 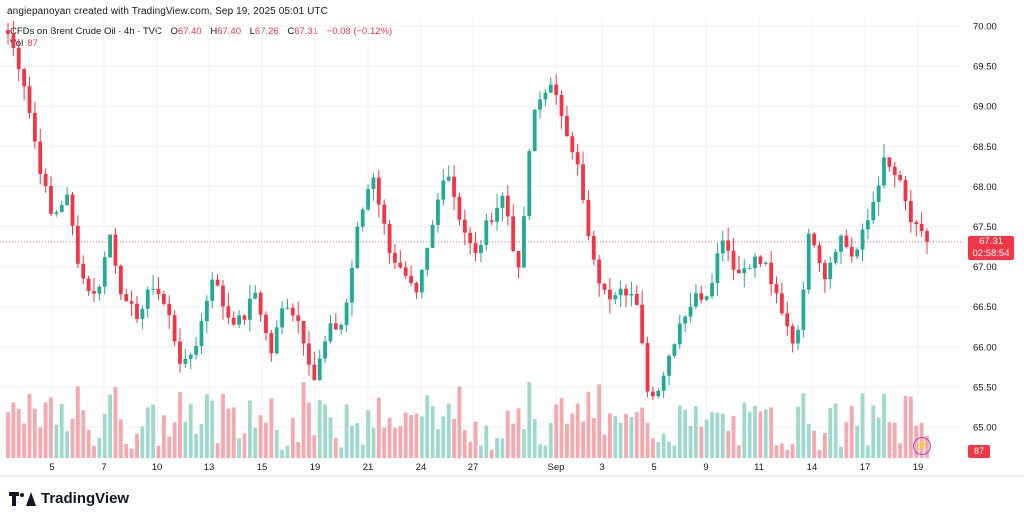 I want to click on volume-legend: Vol 87, so click(x=24, y=43).